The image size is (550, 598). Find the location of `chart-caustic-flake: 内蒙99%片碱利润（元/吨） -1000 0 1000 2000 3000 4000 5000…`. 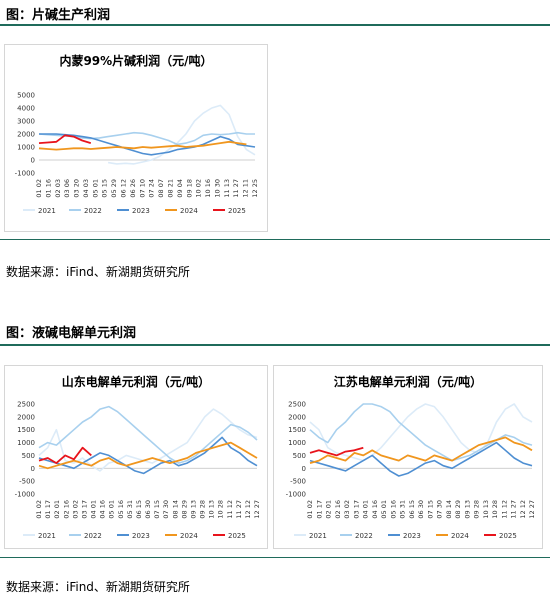

chart-caustic-flake: 内蒙99%片碱利润（元/吨） -1000 0 1000 2000 3000 4000 5000… is located at coordinates (137, 134).